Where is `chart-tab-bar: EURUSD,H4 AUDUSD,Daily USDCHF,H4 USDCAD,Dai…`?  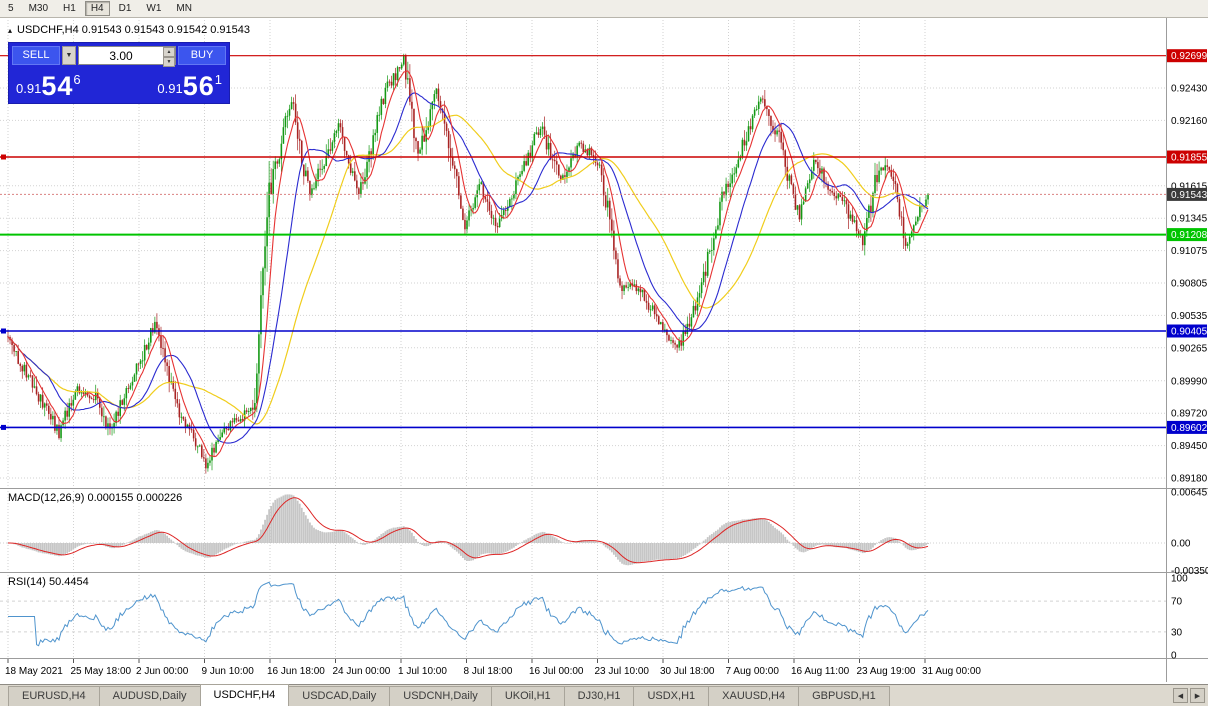
chart-tab-bar: EURUSD,H4 AUDUSD,Daily USDCHF,H4 USDCAD,Dai… is located at coordinates (604, 695).